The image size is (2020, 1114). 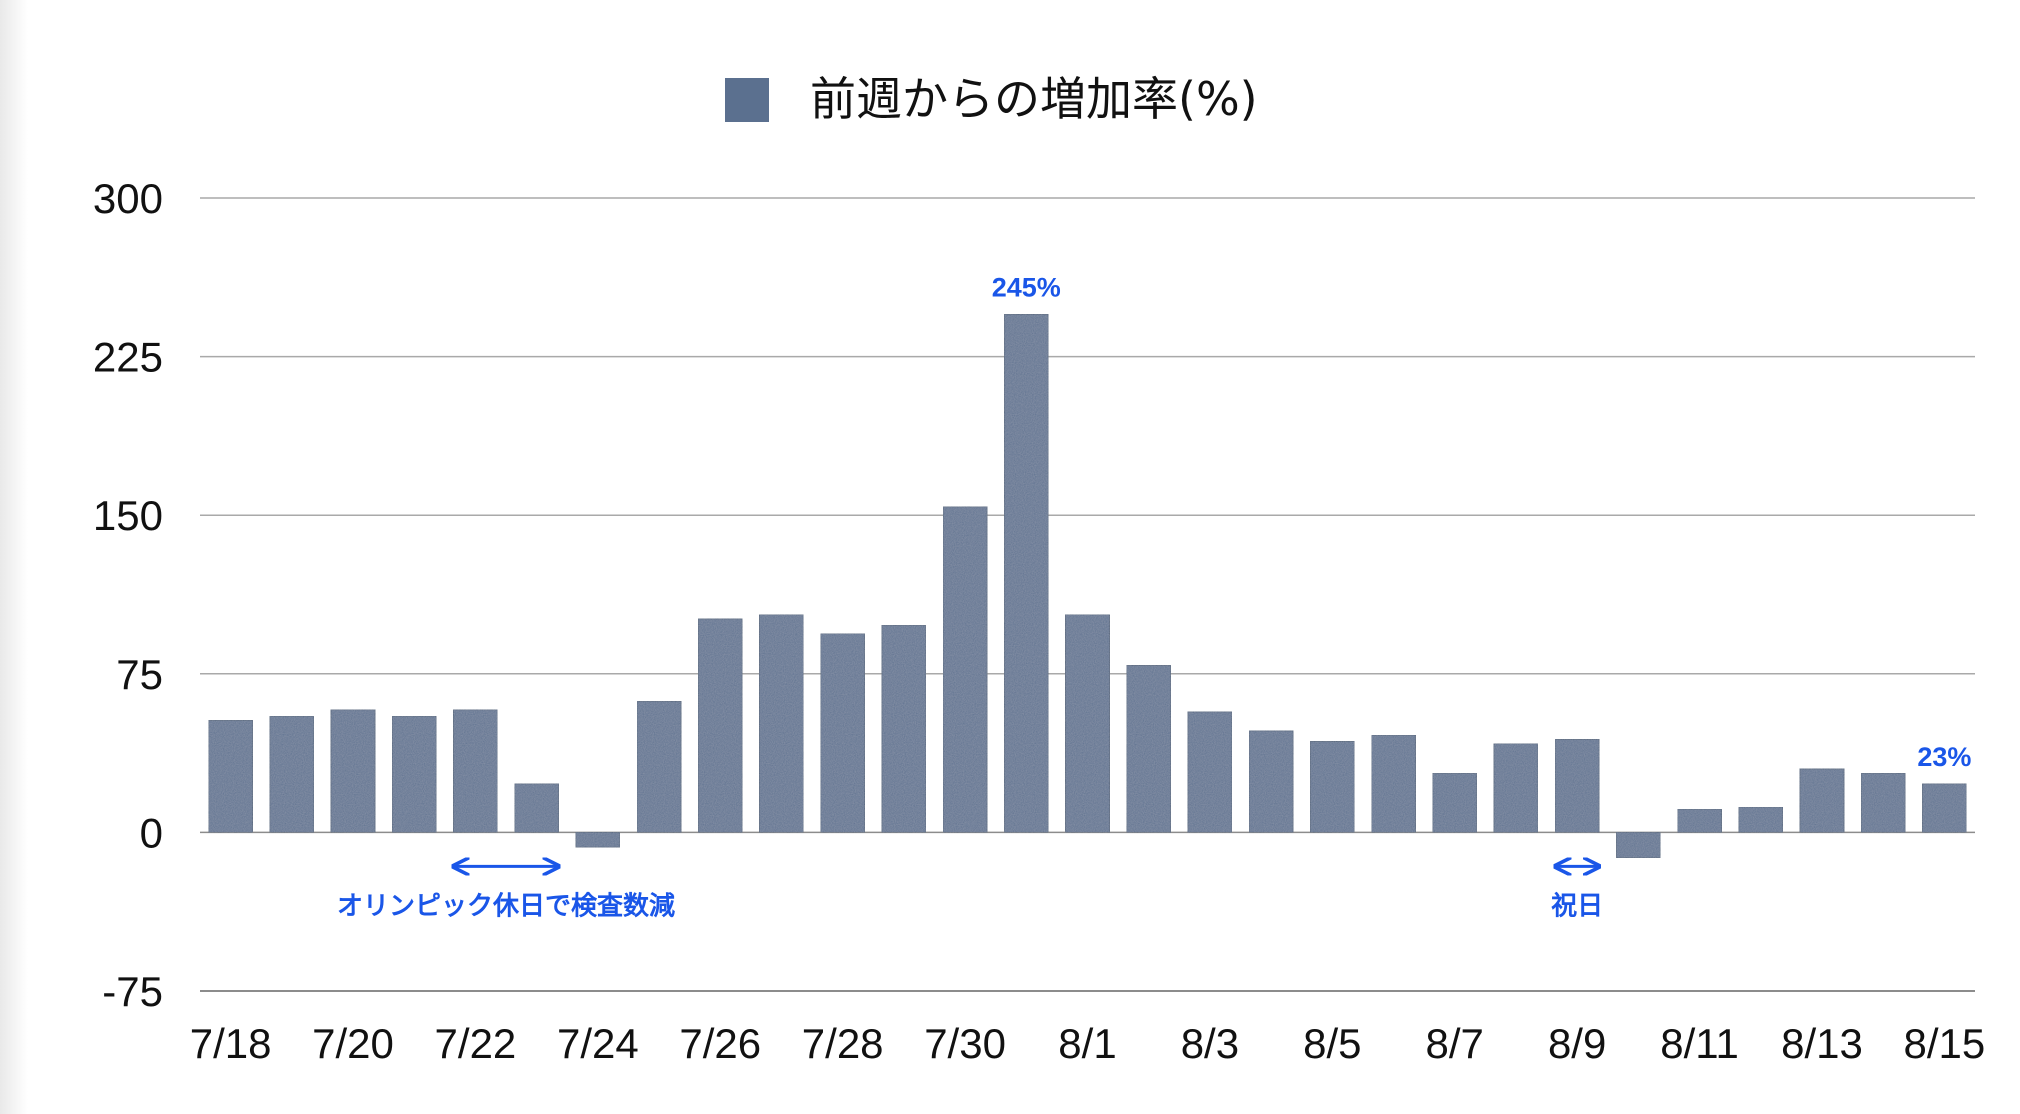 What do you see at coordinates (128, 515) in the screenshot?
I see `y-tick-label: 150` at bounding box center [128, 515].